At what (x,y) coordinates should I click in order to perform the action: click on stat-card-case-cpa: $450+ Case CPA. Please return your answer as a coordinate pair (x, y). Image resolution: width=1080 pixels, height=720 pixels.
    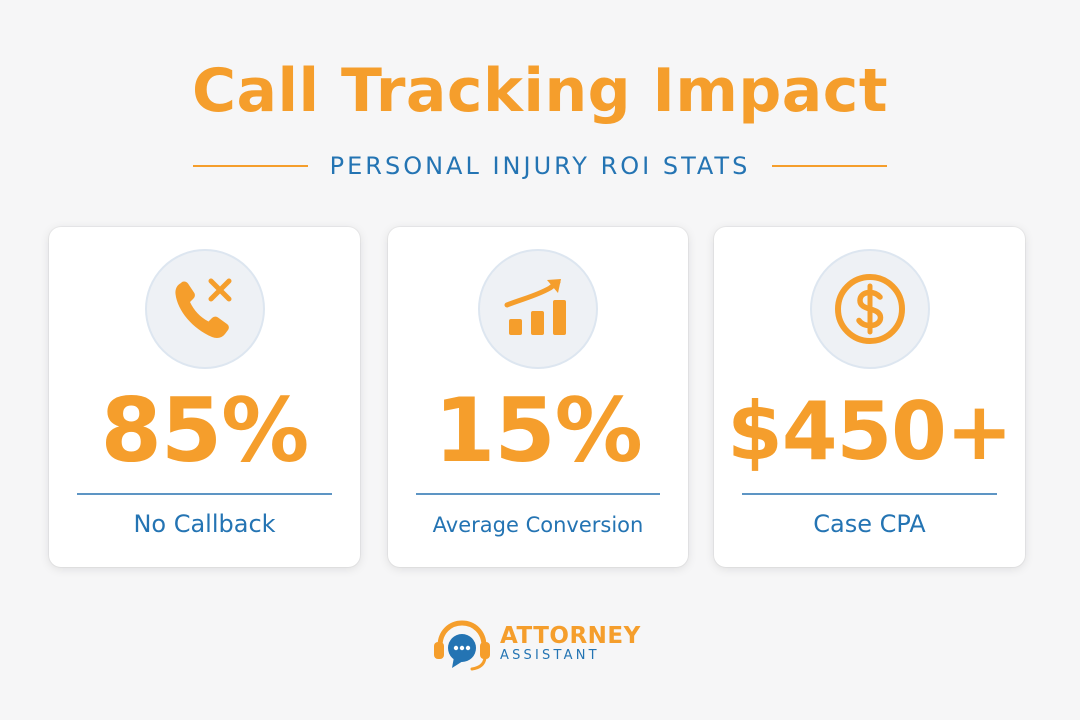
    Looking at the image, I should click on (869, 397).